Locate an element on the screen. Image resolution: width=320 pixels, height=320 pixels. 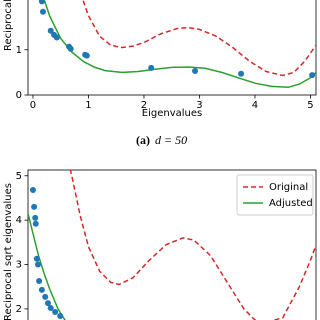
x-tick-label: 0 is located at coordinates (33, 105).